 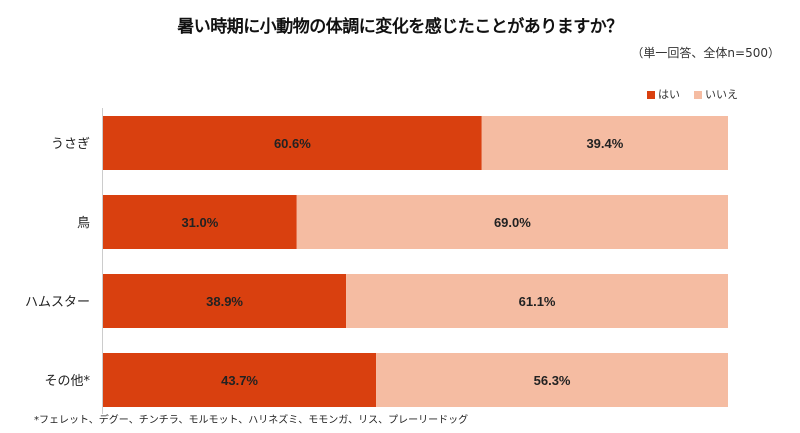 I want to click on data-label: 31.0%, so click(x=199, y=222).